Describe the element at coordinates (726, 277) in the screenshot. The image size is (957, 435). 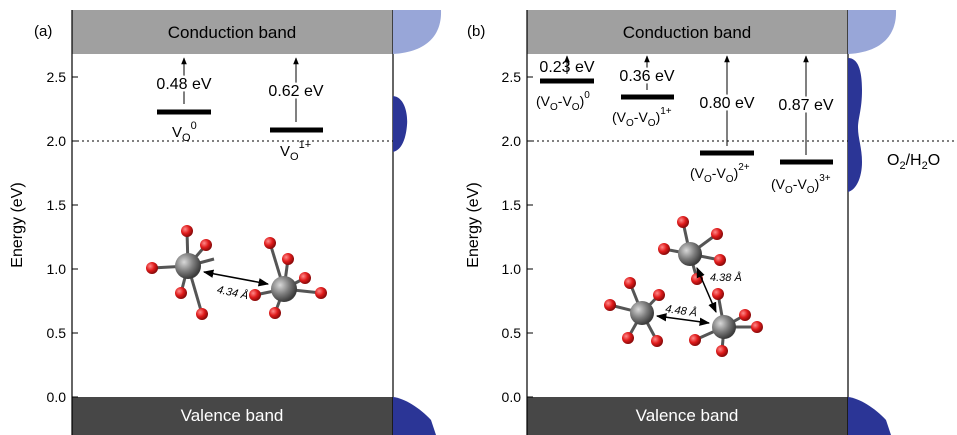
I see `distance-label-b1: 4.38 Å` at that location.